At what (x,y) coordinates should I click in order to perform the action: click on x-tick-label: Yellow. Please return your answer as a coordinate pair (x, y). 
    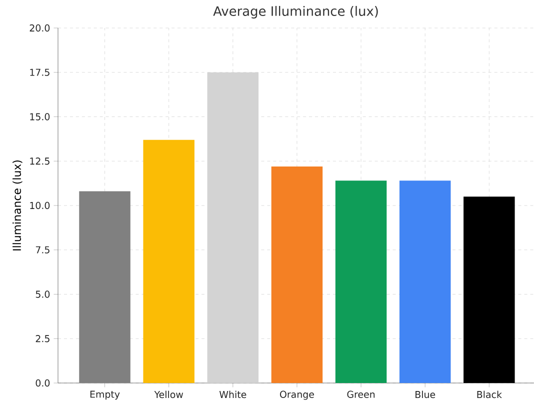
    Looking at the image, I should click on (169, 394).